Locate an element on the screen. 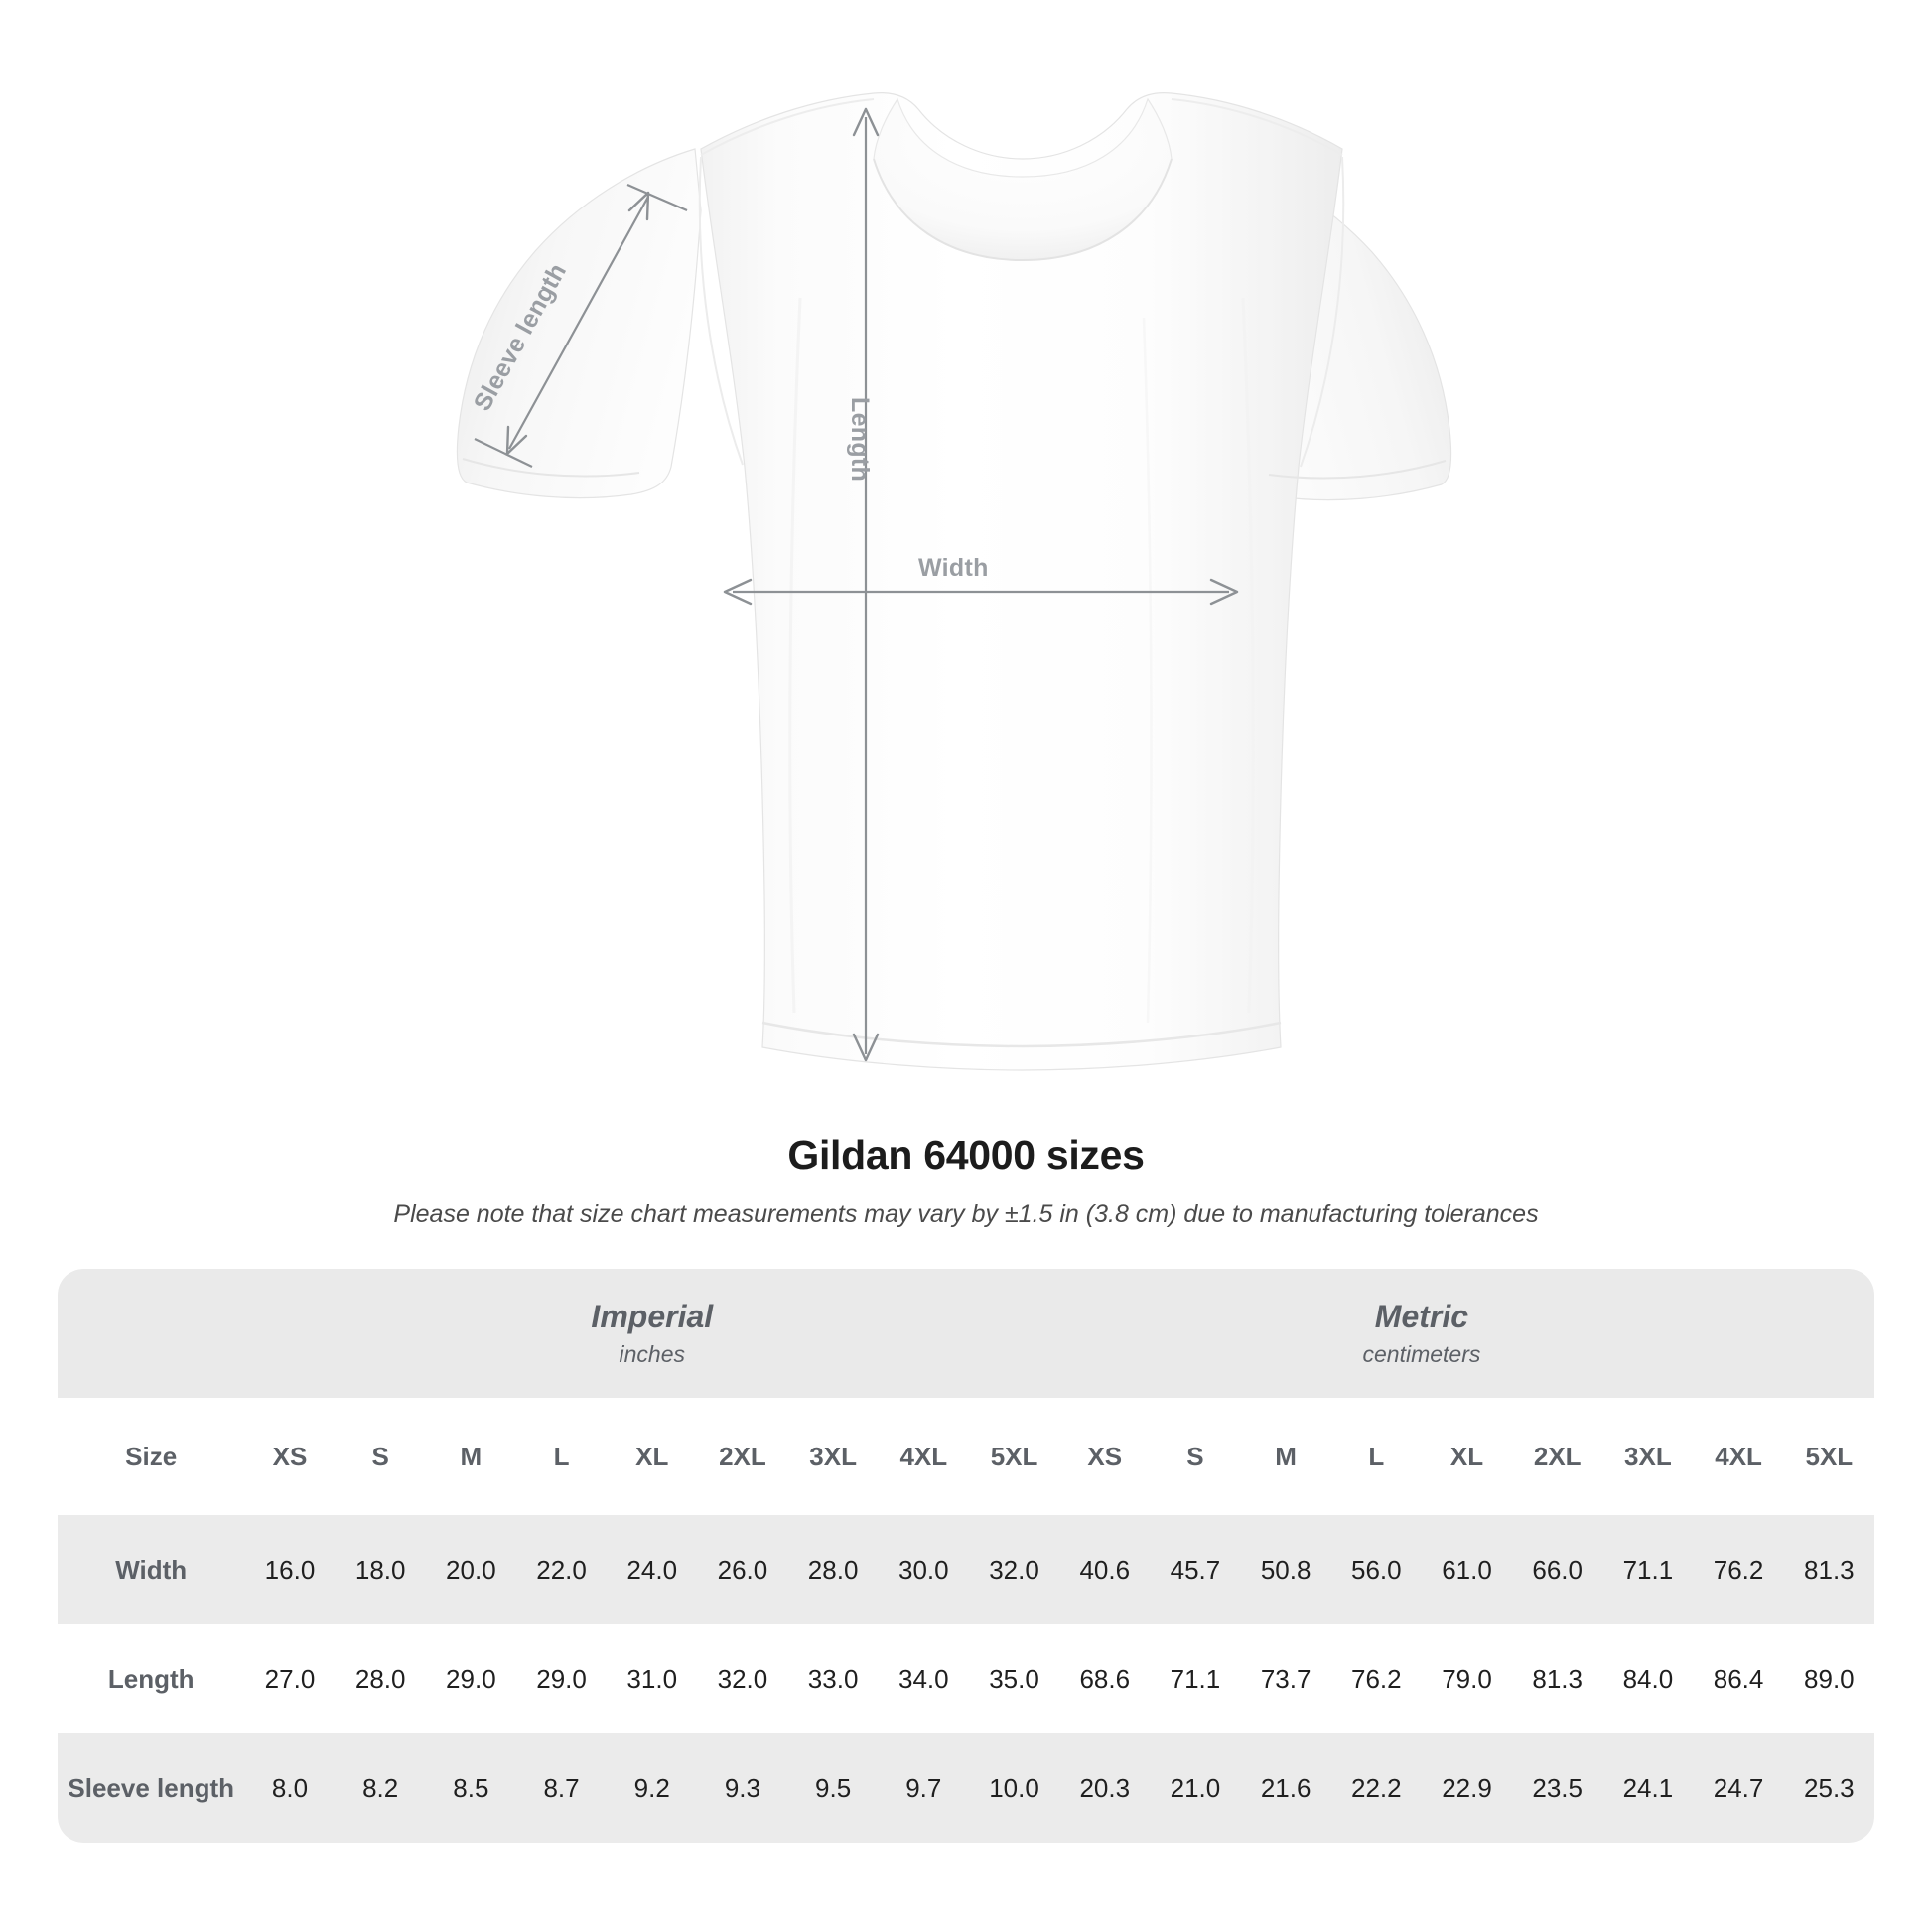  sleeve-dimension-line is located at coordinates (578, 323).